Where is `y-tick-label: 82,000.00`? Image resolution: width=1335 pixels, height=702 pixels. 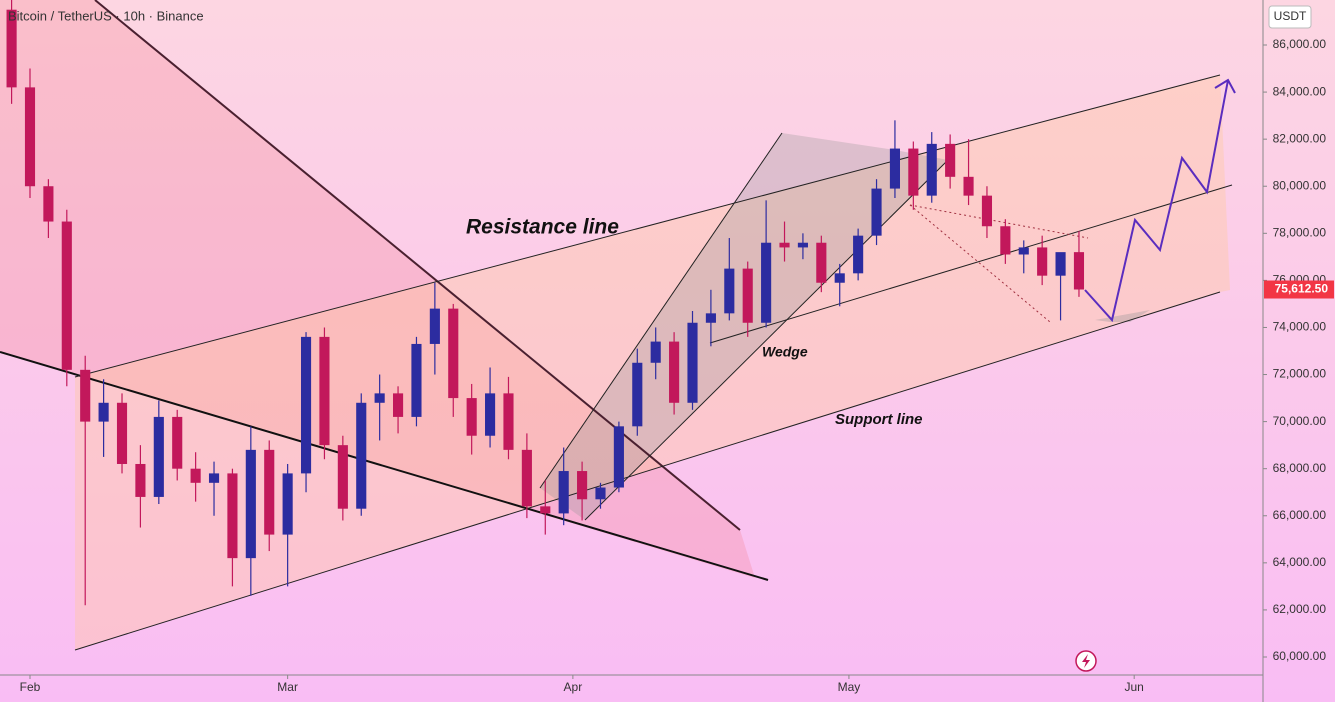
y-tick-label: 82,000.00 is located at coordinates (1300, 138).